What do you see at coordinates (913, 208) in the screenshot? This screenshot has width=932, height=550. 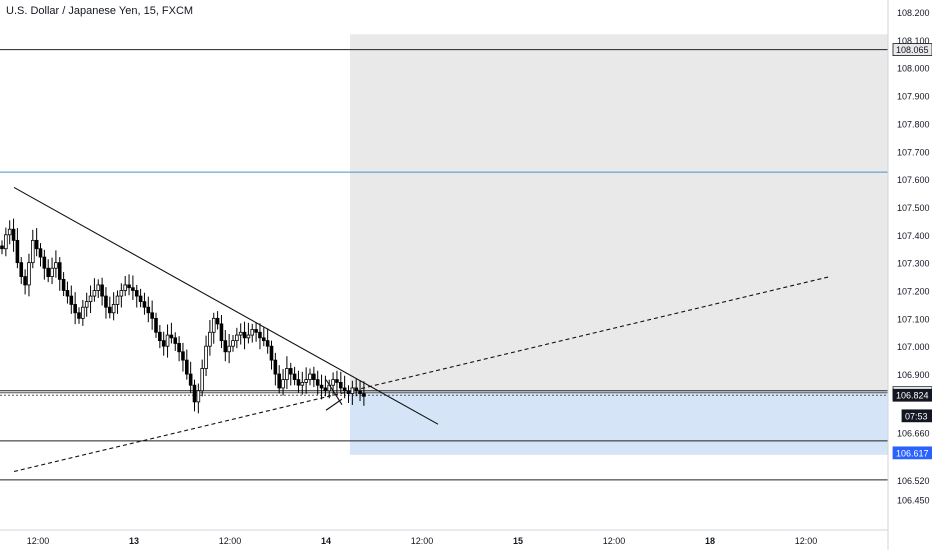 I see `y-tick-label: 107.500` at bounding box center [913, 208].